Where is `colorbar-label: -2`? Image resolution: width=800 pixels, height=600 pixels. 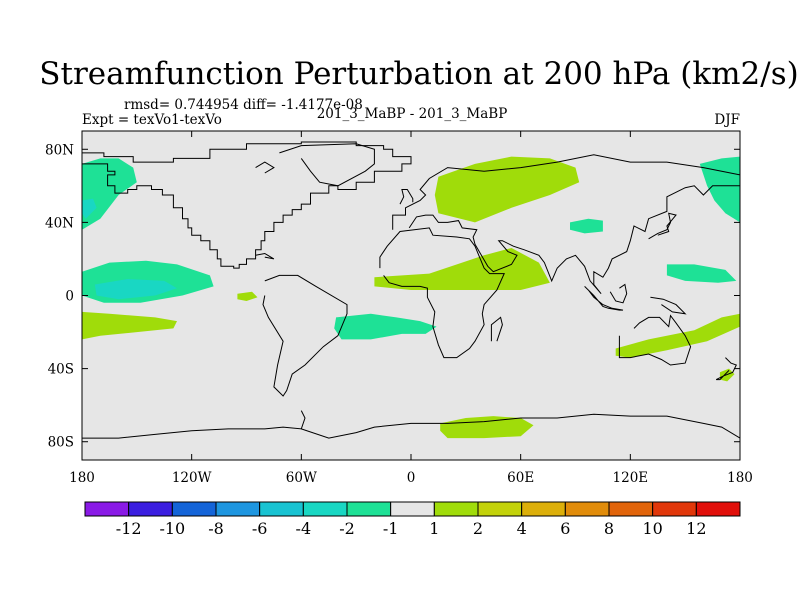 colorbar-label: -2 is located at coordinates (347, 528).